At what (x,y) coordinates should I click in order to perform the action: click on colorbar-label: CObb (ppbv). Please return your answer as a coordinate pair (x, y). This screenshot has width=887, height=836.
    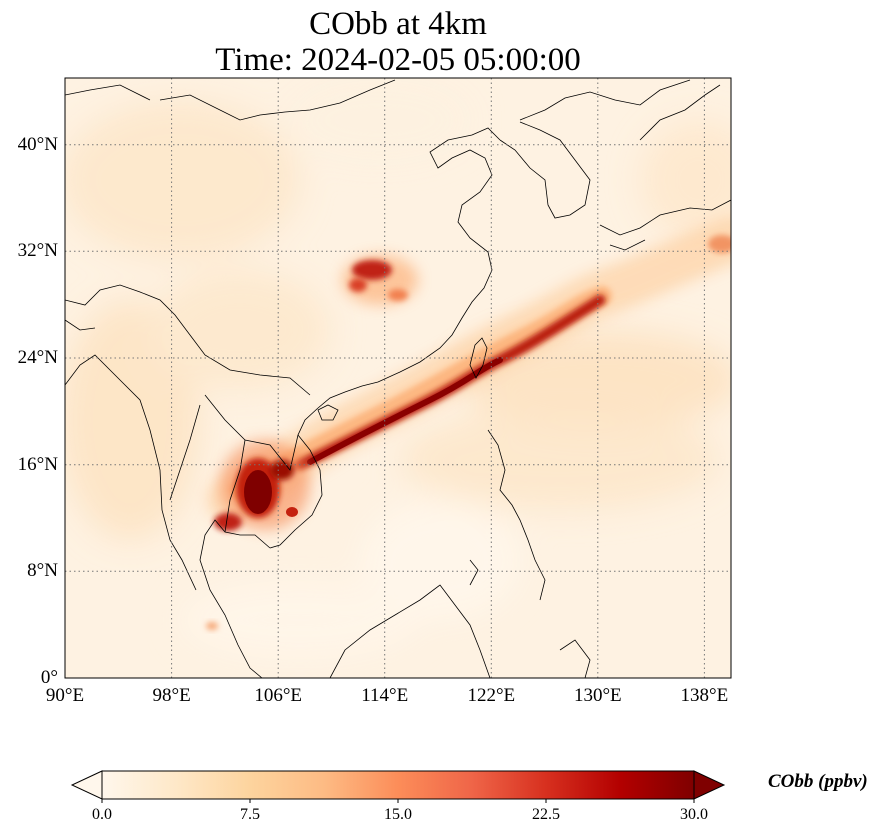
    Looking at the image, I should click on (818, 781).